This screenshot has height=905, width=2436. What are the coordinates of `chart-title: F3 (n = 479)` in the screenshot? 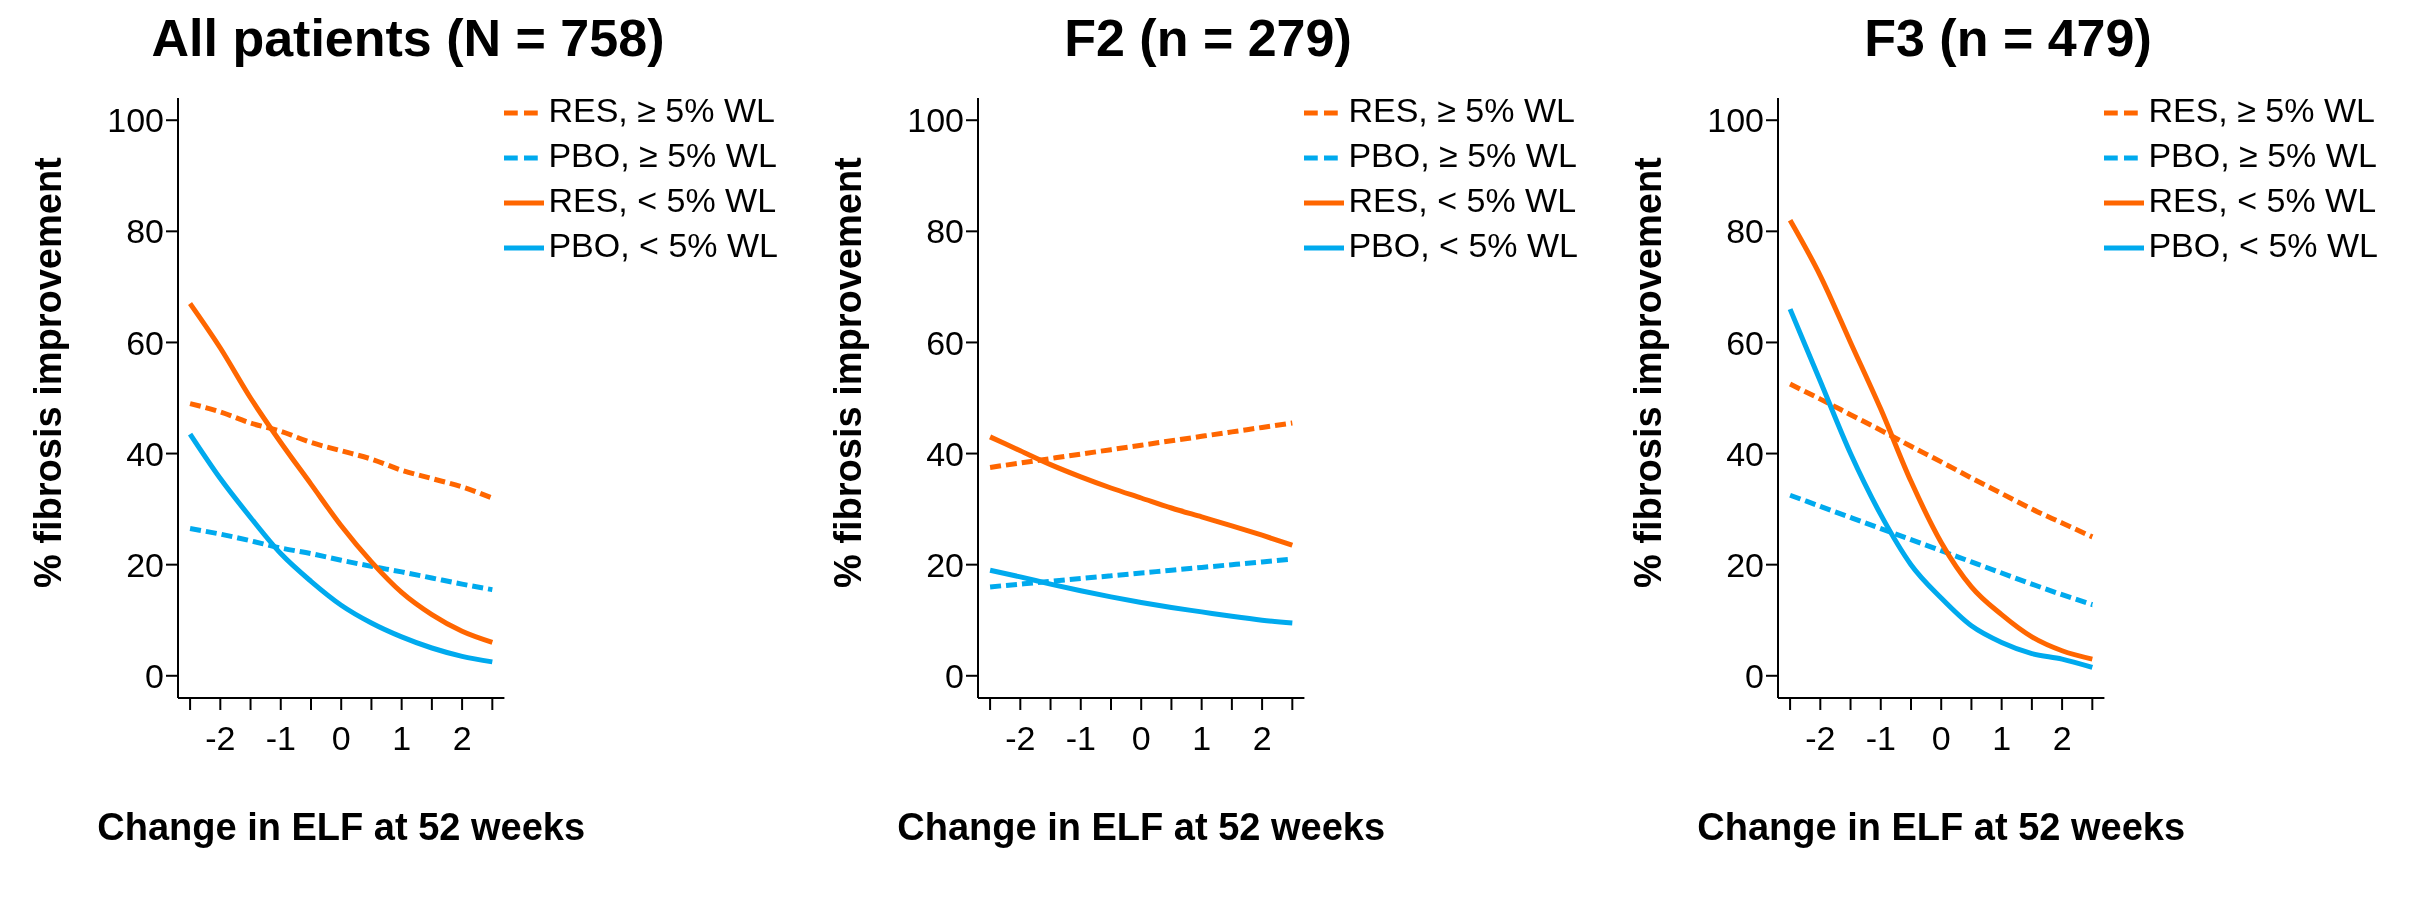 It's located at (2008, 38).